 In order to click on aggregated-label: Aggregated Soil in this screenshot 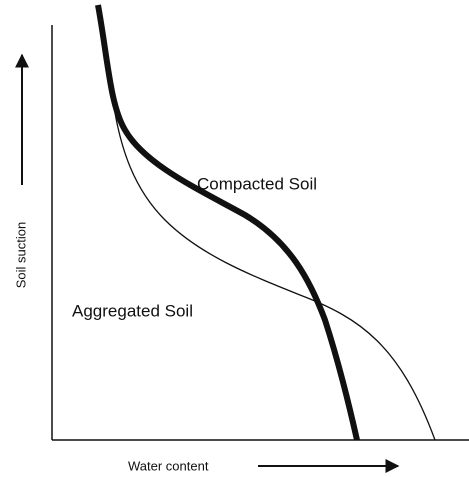, I will do `click(132, 310)`.